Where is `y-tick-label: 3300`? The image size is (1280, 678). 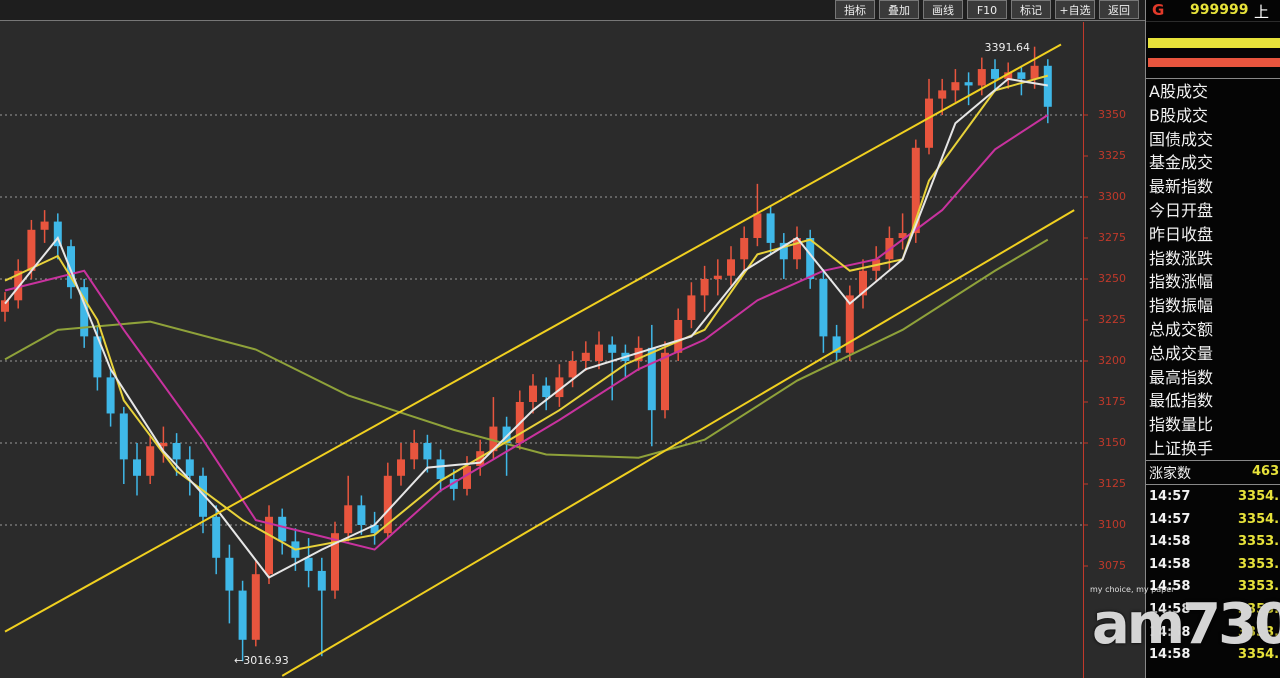 y-tick-label: 3300 is located at coordinates (1112, 196).